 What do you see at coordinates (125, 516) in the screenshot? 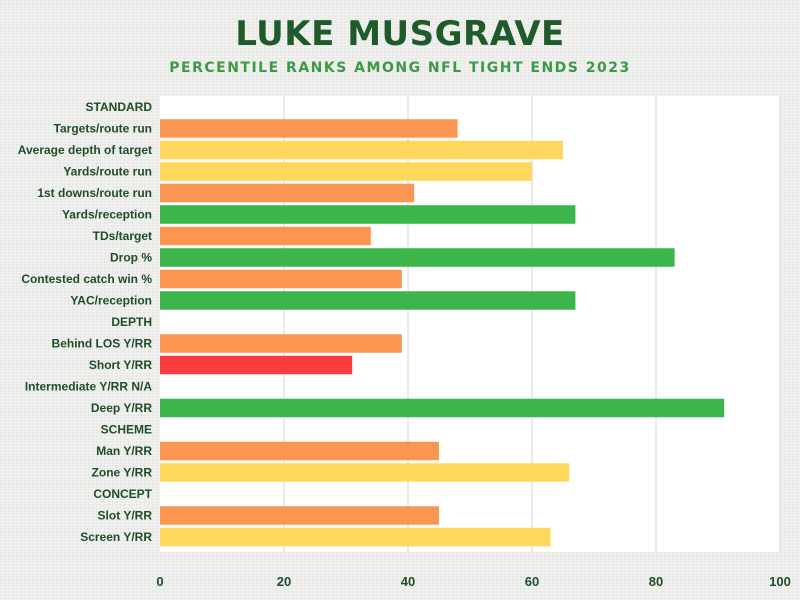
I see `category-label: Slot Y/RR` at bounding box center [125, 516].